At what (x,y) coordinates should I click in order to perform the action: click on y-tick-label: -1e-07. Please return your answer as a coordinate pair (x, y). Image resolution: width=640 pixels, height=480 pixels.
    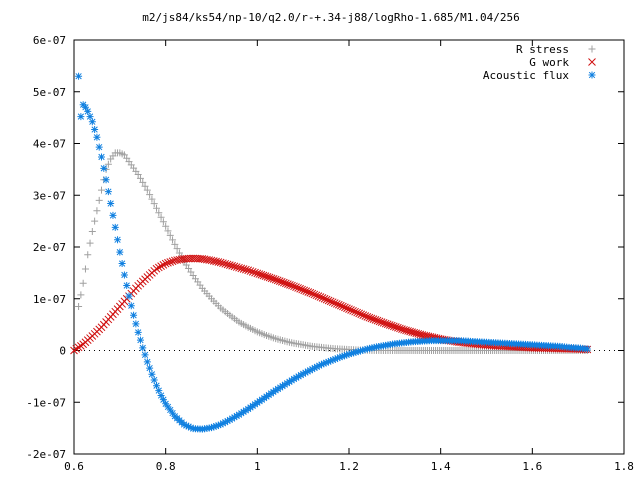
    Looking at the image, I should click on (46, 402).